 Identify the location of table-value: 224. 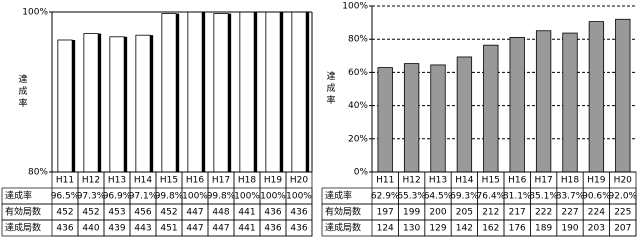
(596, 213).